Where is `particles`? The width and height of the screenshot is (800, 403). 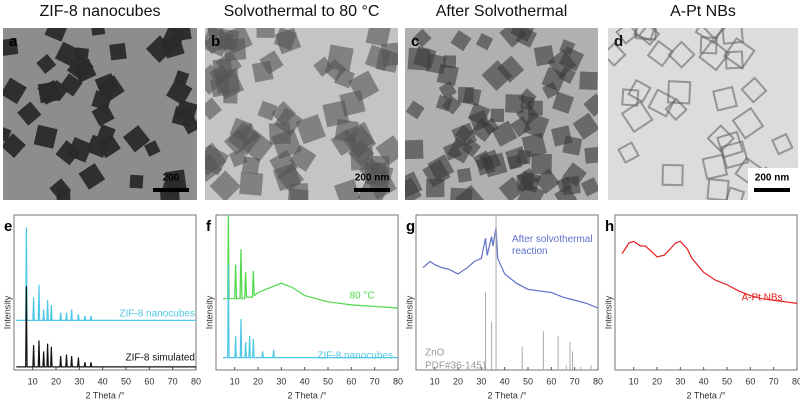
particles is located at coordinates (100, 114).